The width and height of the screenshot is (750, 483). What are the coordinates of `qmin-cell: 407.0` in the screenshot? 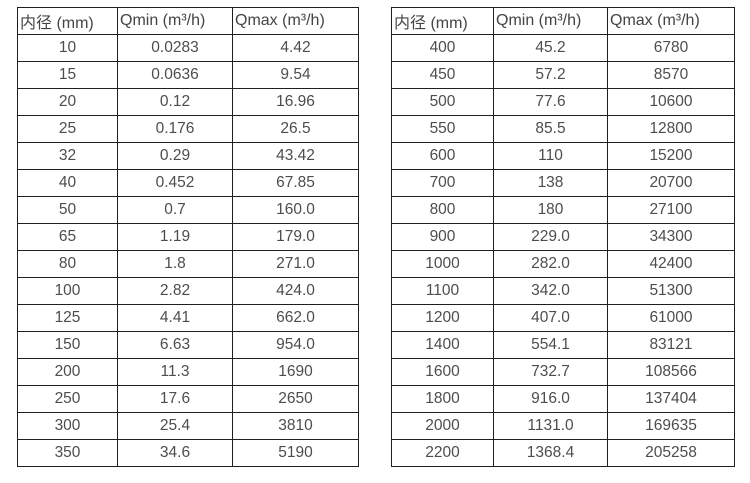 It's located at (550, 318).